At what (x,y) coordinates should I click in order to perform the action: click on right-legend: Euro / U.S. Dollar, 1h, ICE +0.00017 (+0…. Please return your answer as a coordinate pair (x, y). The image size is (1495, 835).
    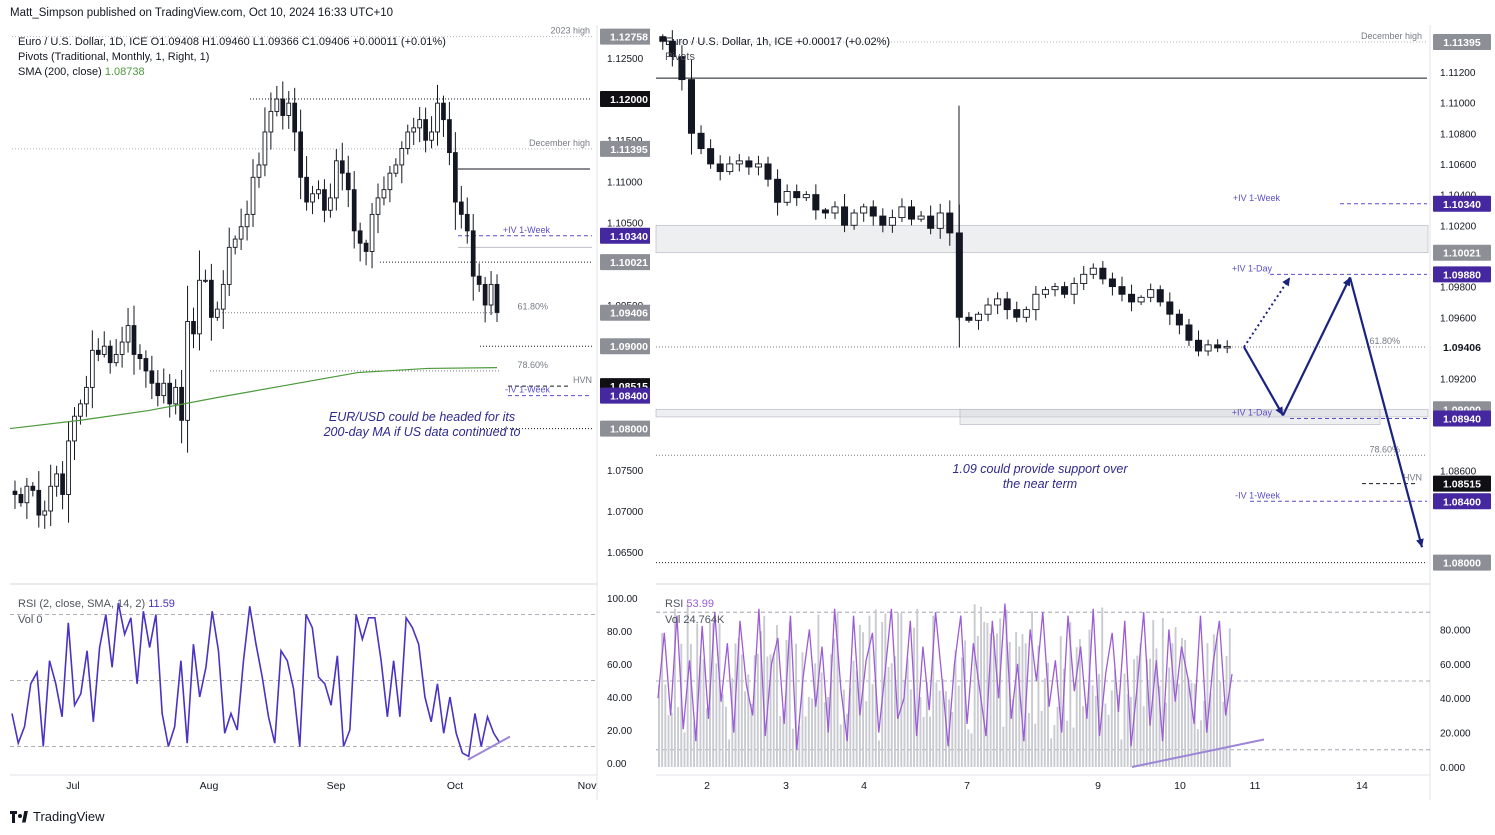
    Looking at the image, I should click on (777, 49).